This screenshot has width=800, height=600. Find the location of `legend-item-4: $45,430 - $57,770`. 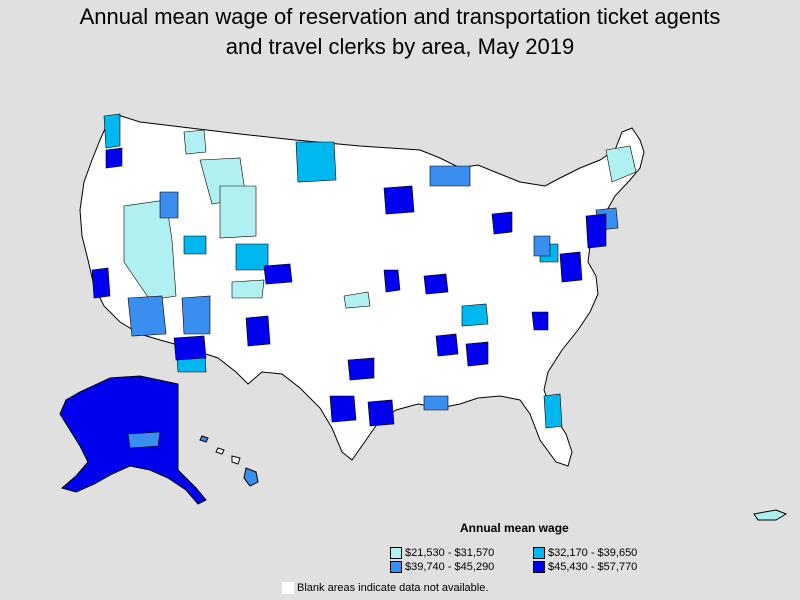

legend-item-4: $45,430 - $57,770 is located at coordinates (585, 567).